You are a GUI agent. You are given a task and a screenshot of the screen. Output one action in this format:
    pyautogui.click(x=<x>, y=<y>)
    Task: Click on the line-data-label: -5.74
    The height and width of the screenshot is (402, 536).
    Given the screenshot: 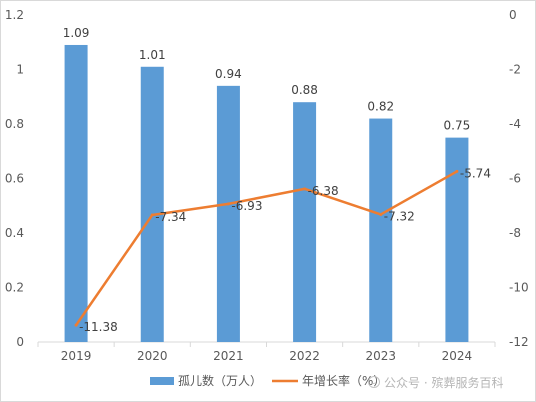 What is the action you would take?
    pyautogui.click(x=475, y=173)
    